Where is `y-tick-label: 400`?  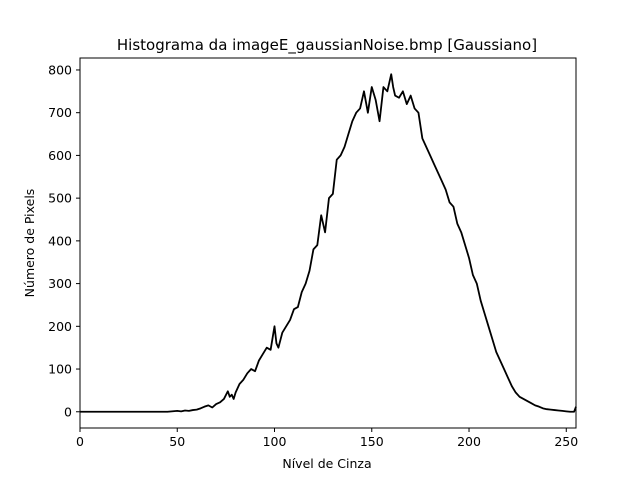 y-tick-label: 400 is located at coordinates (60, 240).